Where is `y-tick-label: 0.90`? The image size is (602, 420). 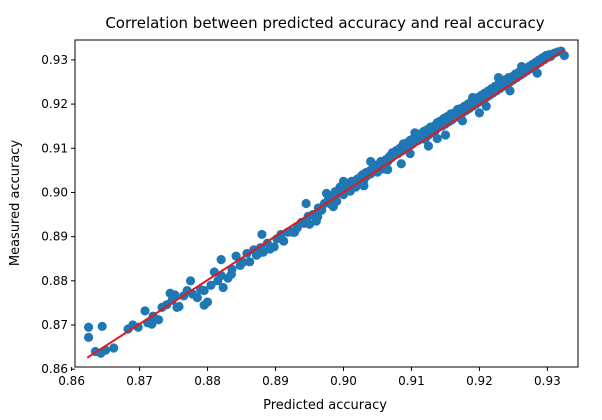 y-tick-label: 0.90 is located at coordinates (54, 192).